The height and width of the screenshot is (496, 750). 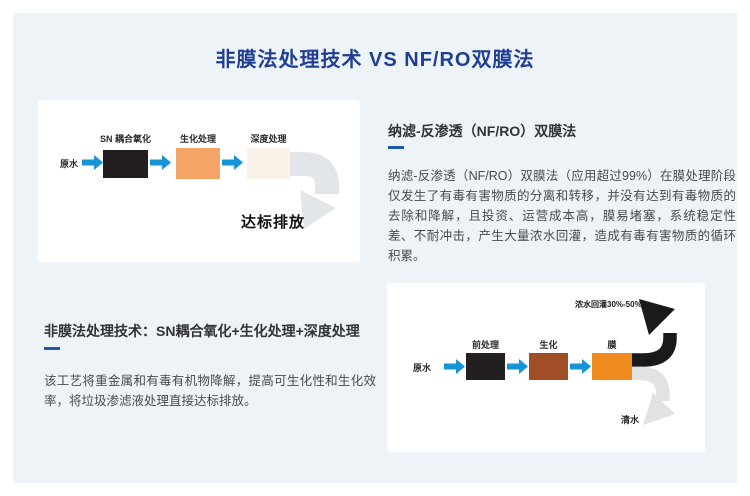 What do you see at coordinates (273, 222) in the screenshot?
I see `discharge-label: 达标排放` at bounding box center [273, 222].